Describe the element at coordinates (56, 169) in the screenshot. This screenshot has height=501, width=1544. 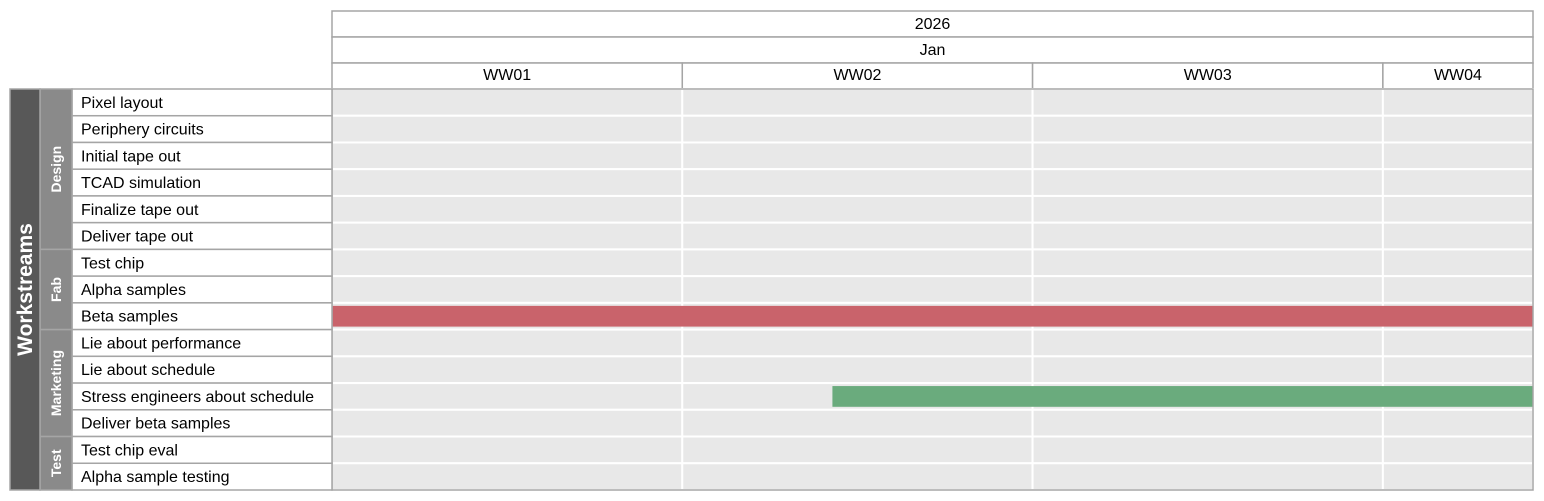
I see `group-label-design: Design` at that location.